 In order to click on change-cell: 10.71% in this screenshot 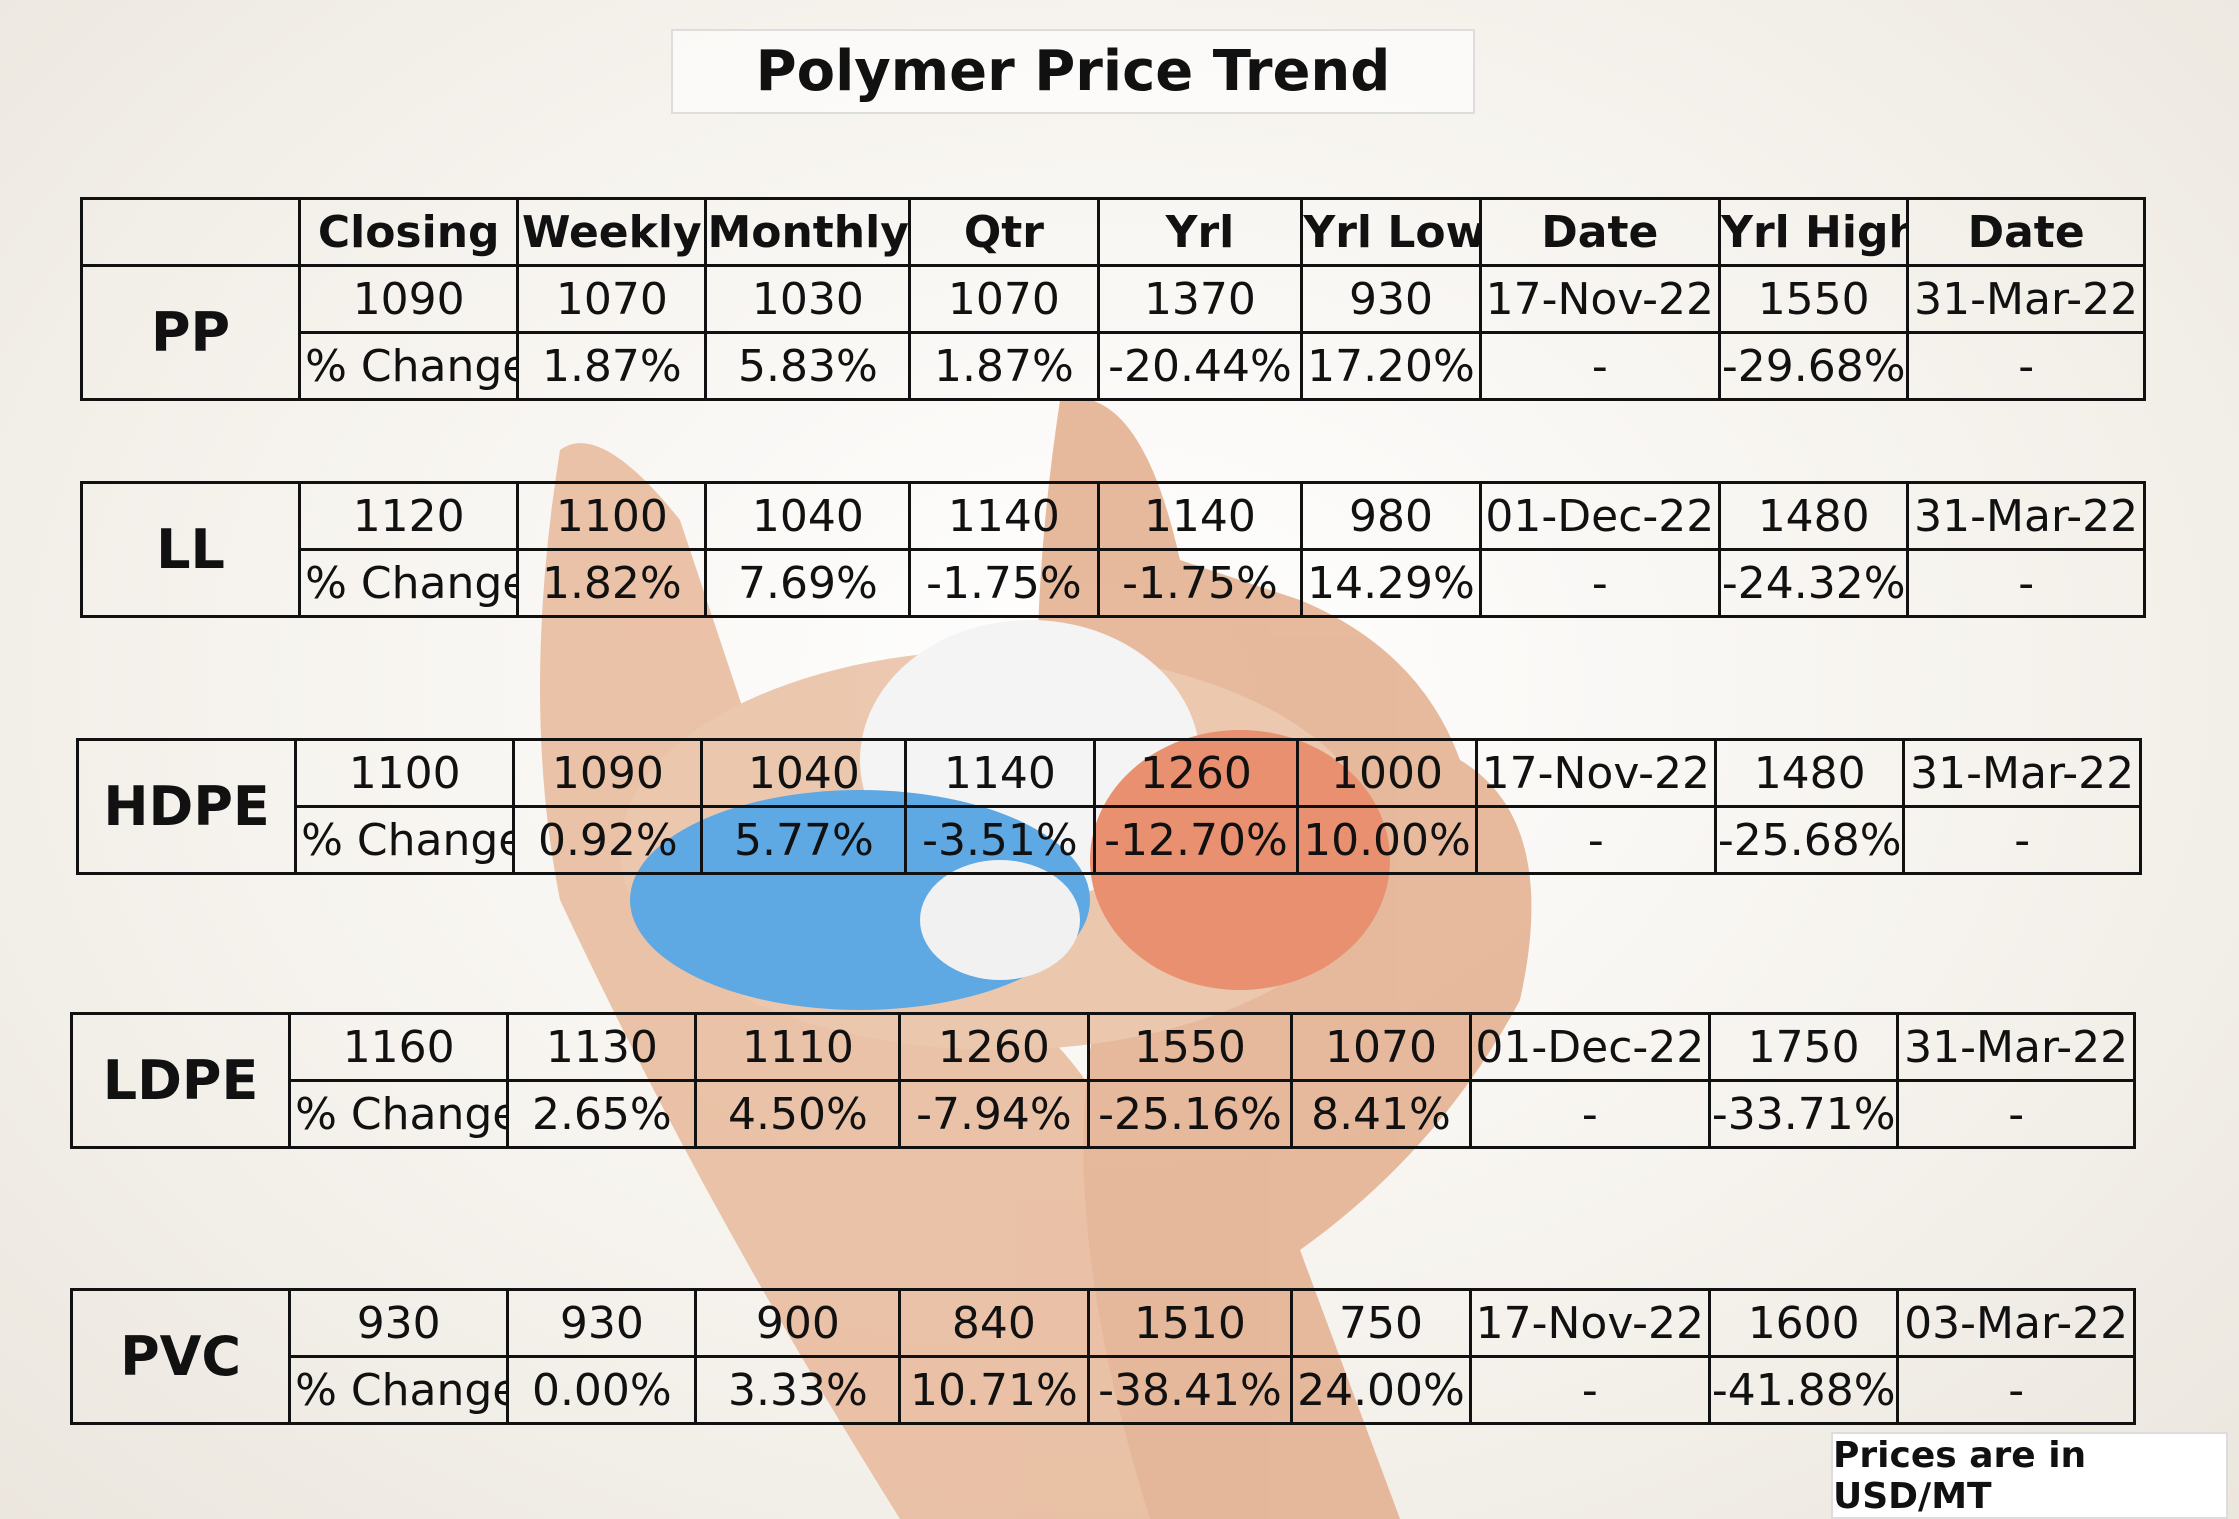, I will do `click(994, 1390)`.